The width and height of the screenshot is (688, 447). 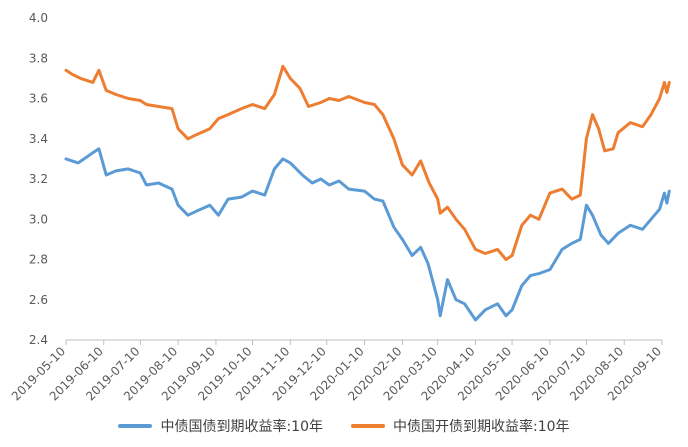 I want to click on y-tick-label: 2.6, so click(x=38, y=300).